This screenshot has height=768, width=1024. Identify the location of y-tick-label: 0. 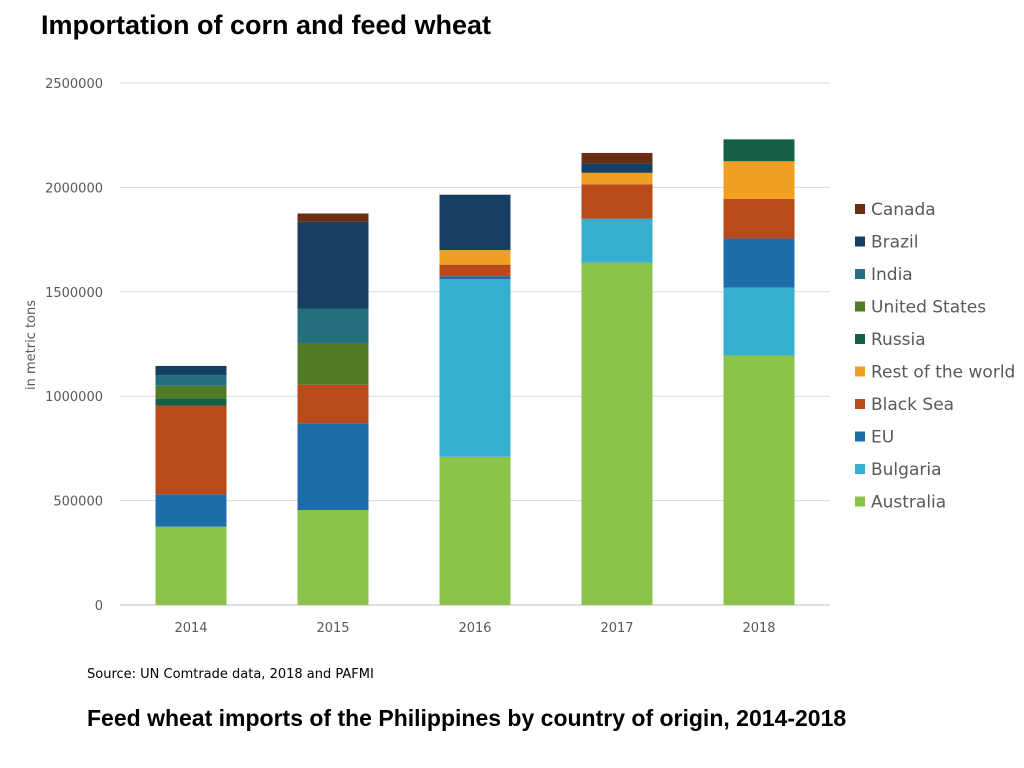
(99, 606).